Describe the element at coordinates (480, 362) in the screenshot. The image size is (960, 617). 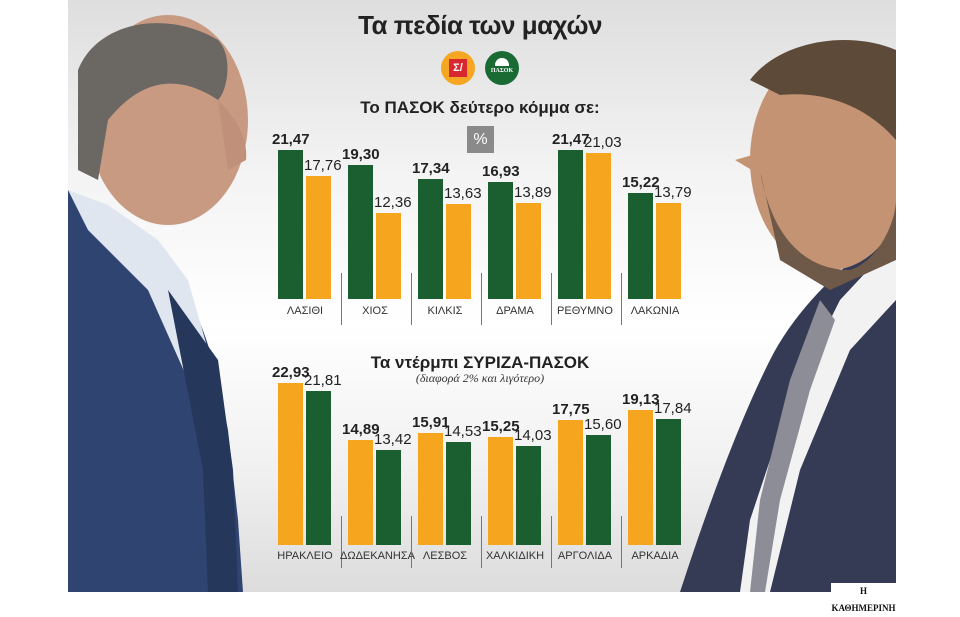
I see `chart2-title: Τα ντέρμπι ΣΥΡΙΖΑ-ΠΑΣΟΚ` at that location.